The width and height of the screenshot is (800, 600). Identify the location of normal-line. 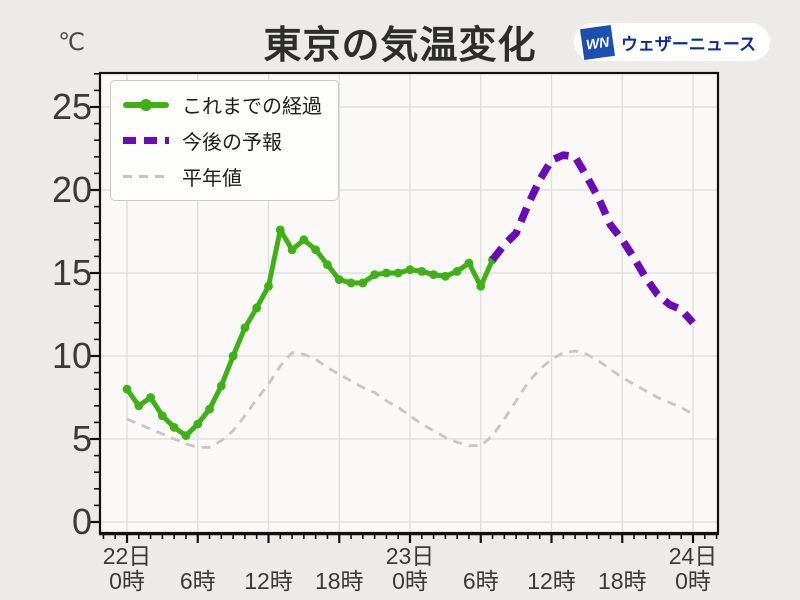
(410, 399).